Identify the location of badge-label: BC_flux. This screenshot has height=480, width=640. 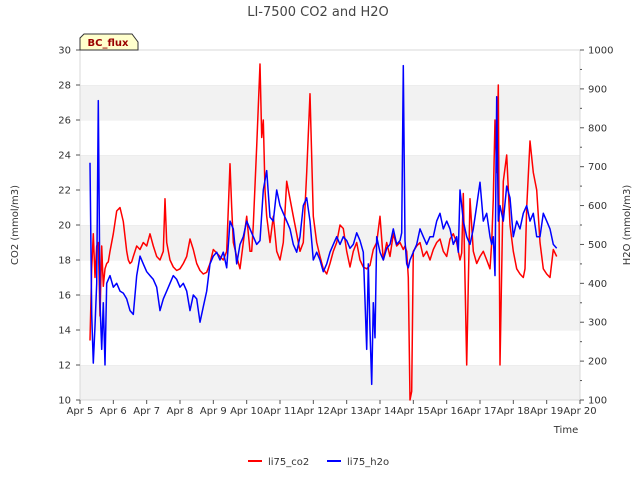
(108, 43).